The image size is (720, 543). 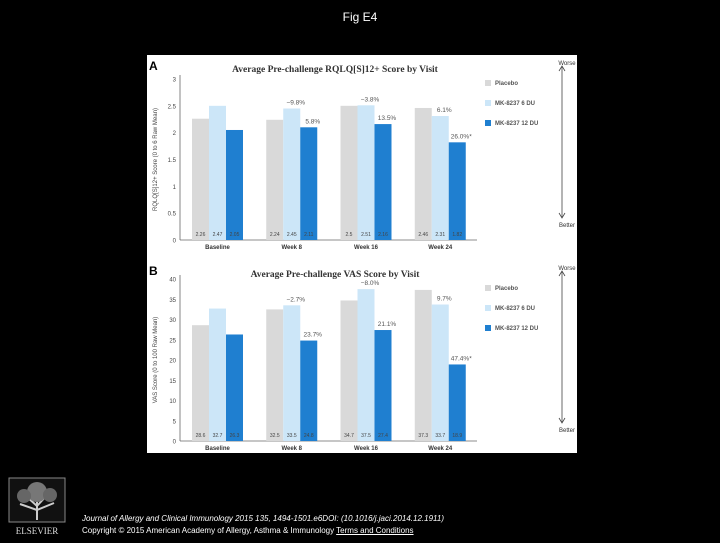 What do you see at coordinates (175, 134) in the screenshot?
I see `y-tick-label: 2` at bounding box center [175, 134].